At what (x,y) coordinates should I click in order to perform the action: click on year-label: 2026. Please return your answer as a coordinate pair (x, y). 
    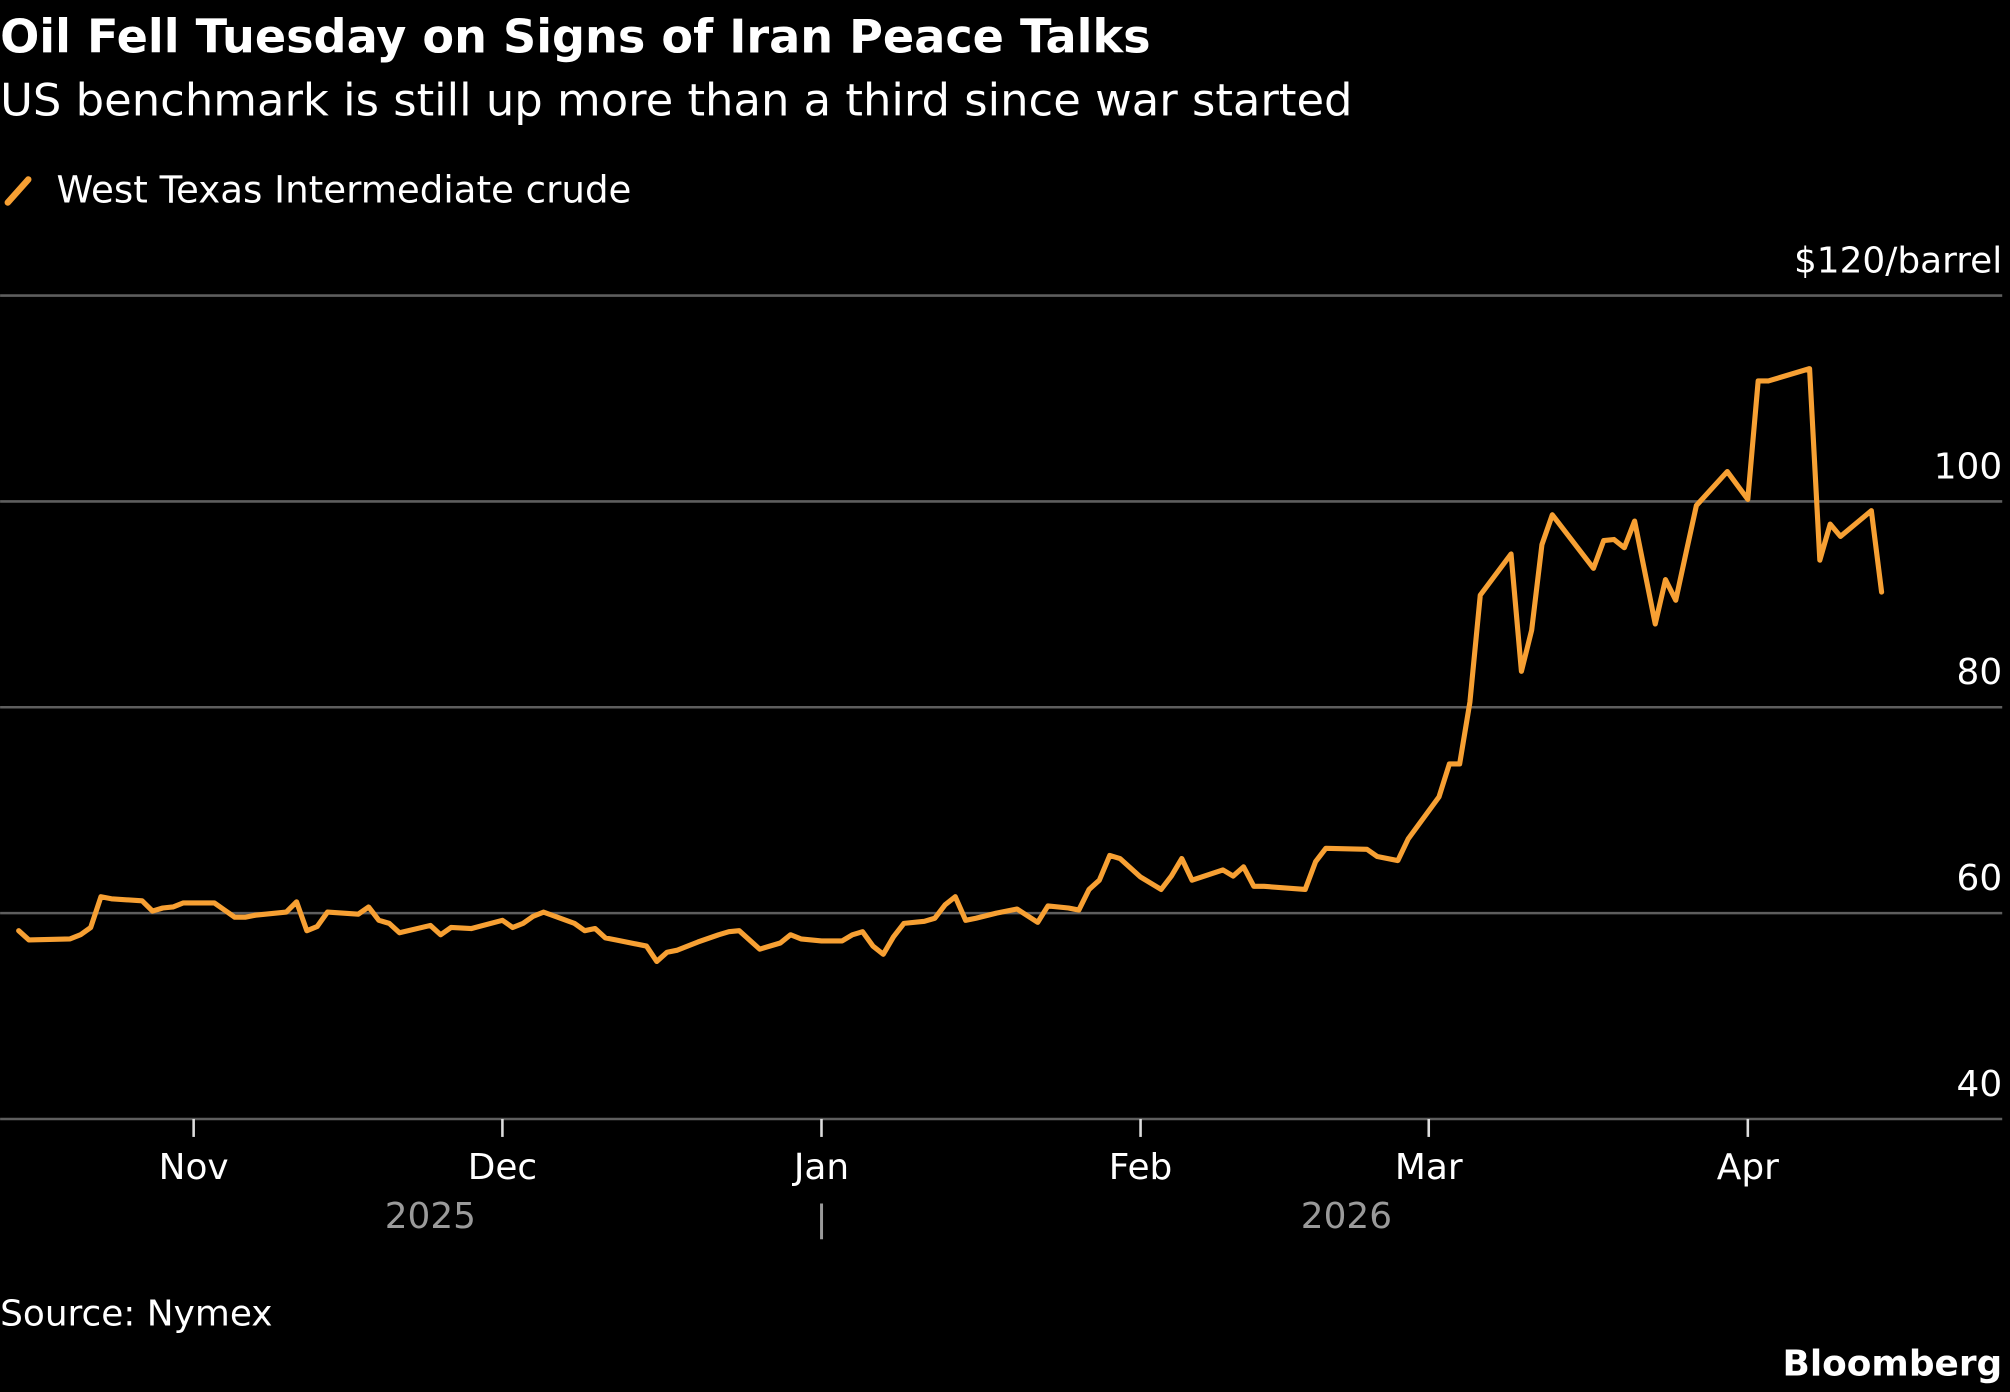
    Looking at the image, I should click on (1346, 1216).